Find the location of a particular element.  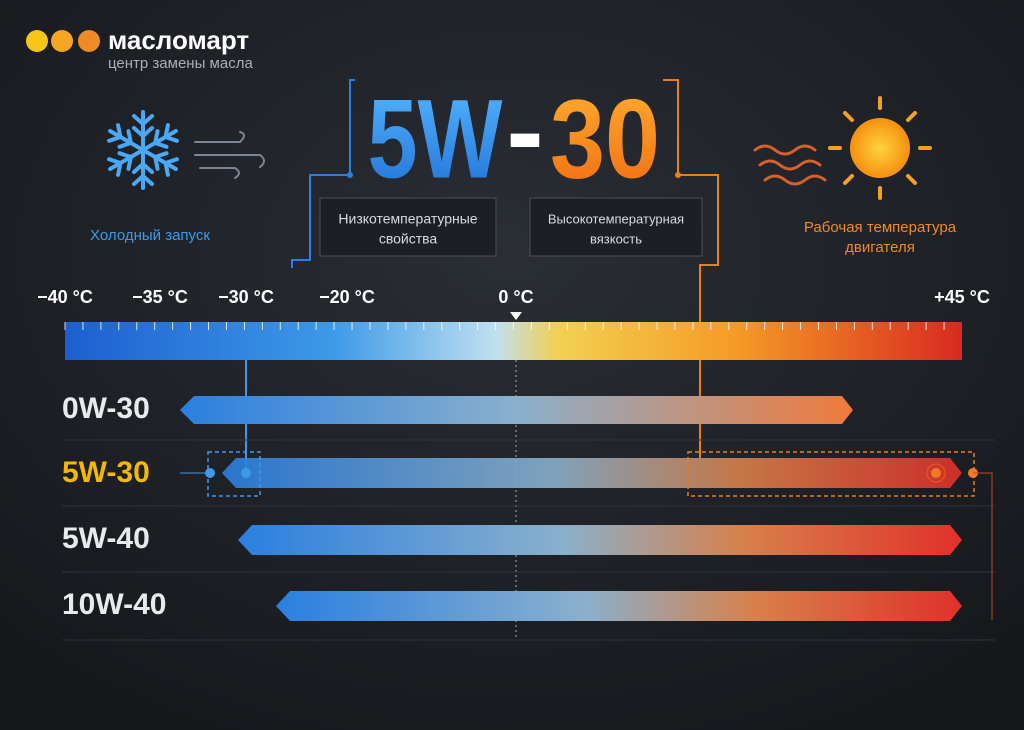

scale-label: −20 °C is located at coordinates (347, 297).